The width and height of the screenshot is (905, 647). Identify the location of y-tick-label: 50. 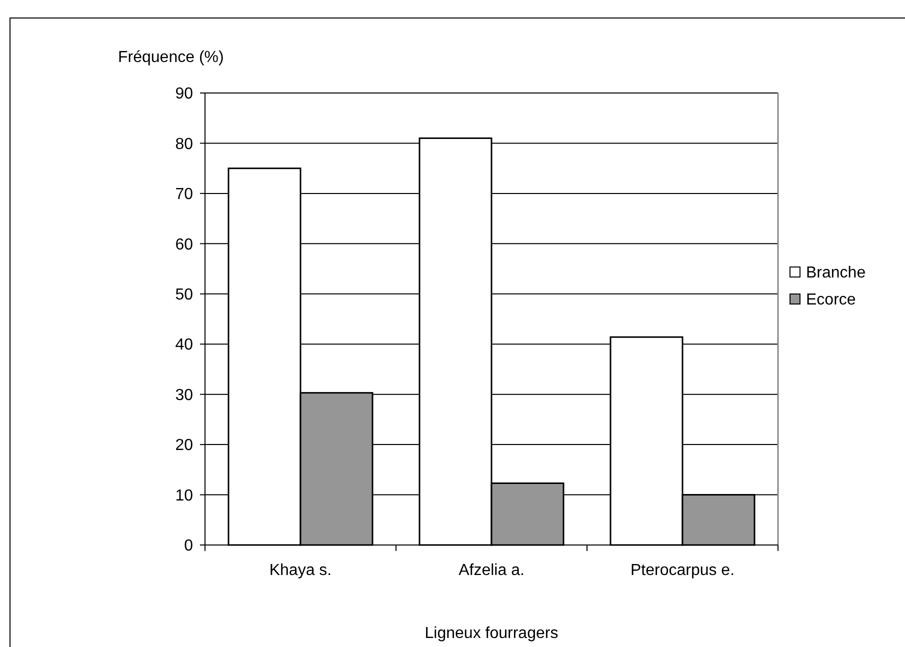
(184, 295).